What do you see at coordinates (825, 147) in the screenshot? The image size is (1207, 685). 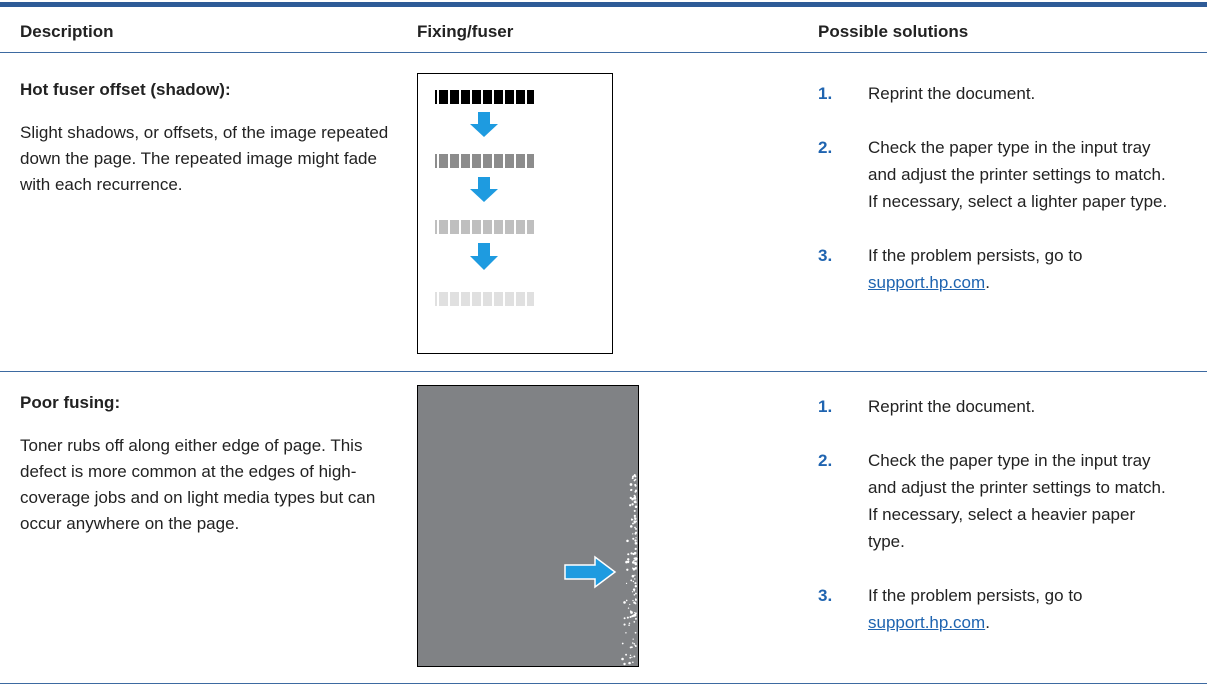 I see `step-number: 2.` at bounding box center [825, 147].